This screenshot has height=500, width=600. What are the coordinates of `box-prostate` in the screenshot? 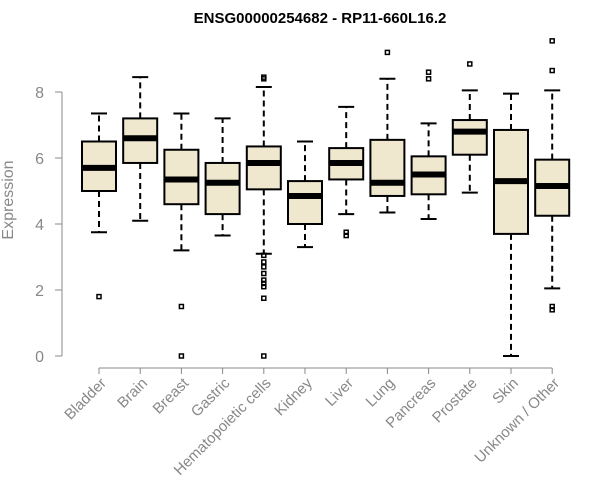 It's located at (469, 127).